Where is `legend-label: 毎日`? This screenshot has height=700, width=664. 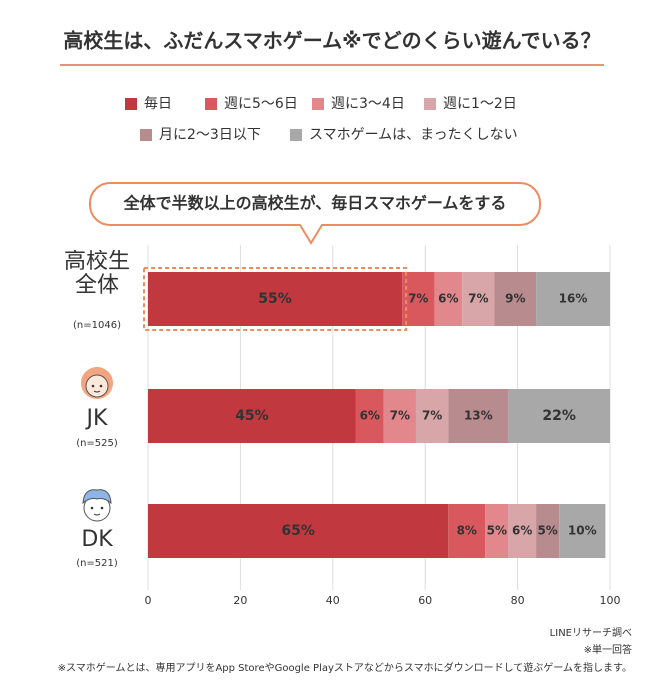
legend-label: 毎日 is located at coordinates (158, 104).